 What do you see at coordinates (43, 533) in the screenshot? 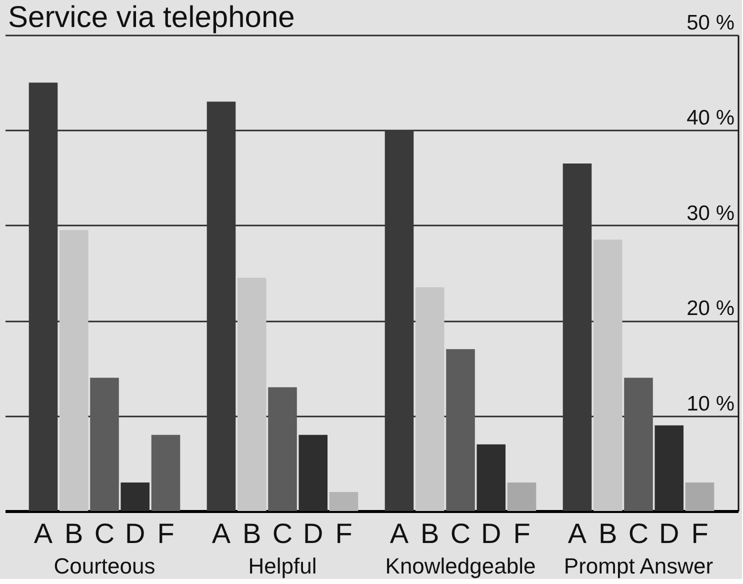
I see `series-label: A` at bounding box center [43, 533].